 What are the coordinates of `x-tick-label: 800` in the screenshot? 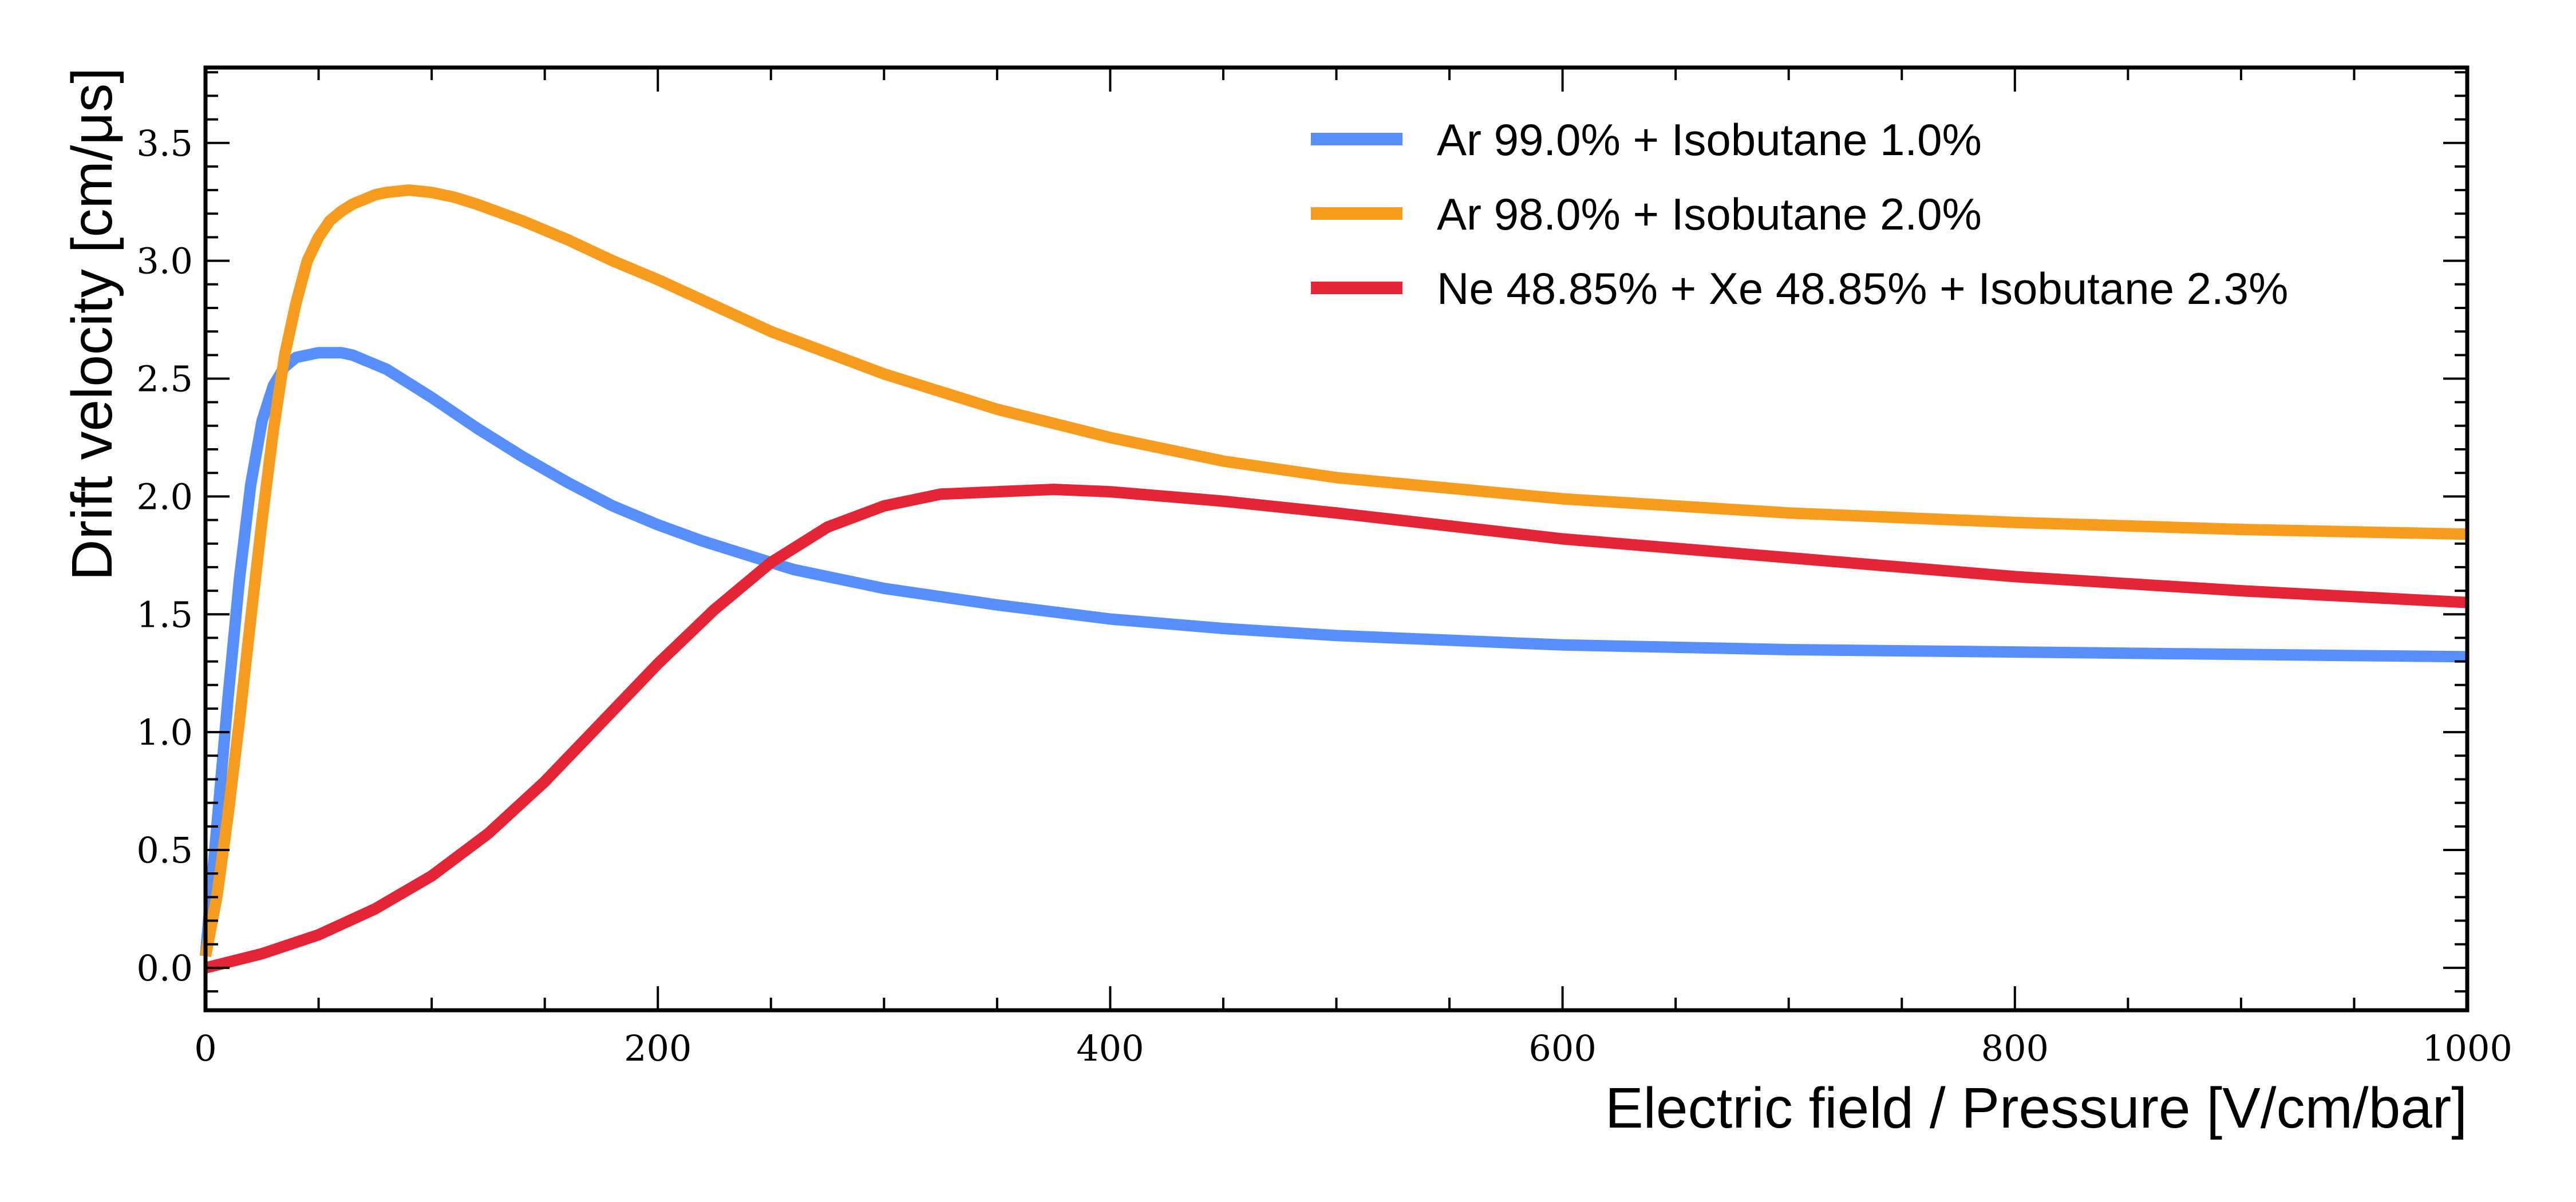 It's located at (2015, 1048).